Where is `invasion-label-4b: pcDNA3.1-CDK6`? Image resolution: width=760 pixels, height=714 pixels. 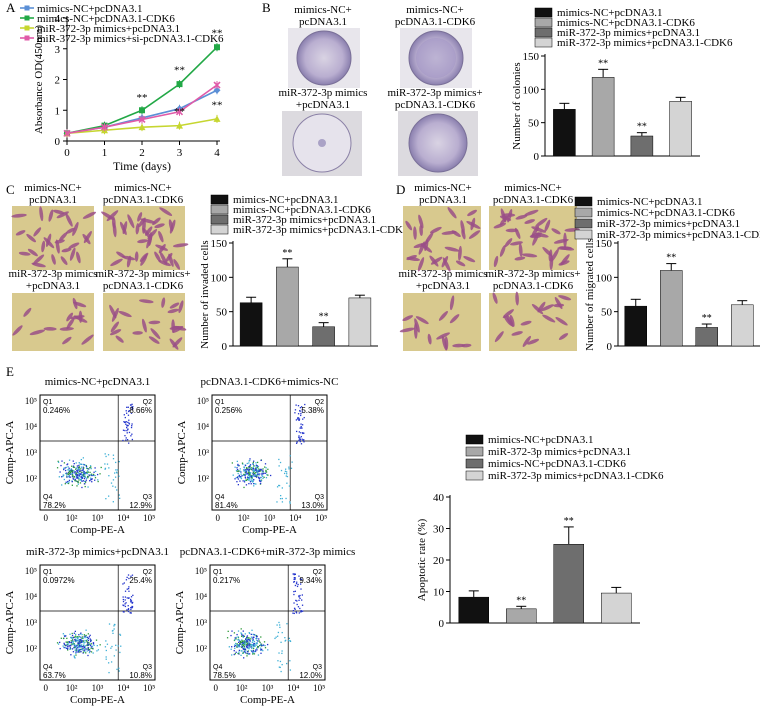 invasion-label-4b: pcDNA3.1-CDK6 is located at coordinates (143, 286).